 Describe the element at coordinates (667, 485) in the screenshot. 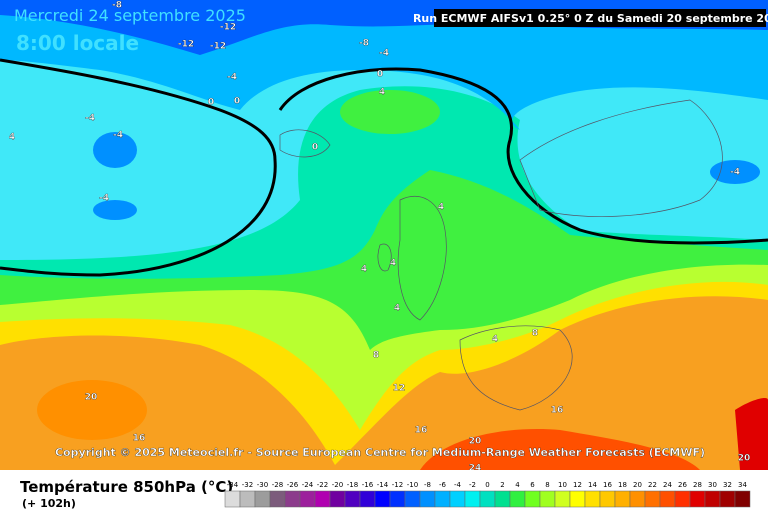

I see `scale-label: 24` at that location.